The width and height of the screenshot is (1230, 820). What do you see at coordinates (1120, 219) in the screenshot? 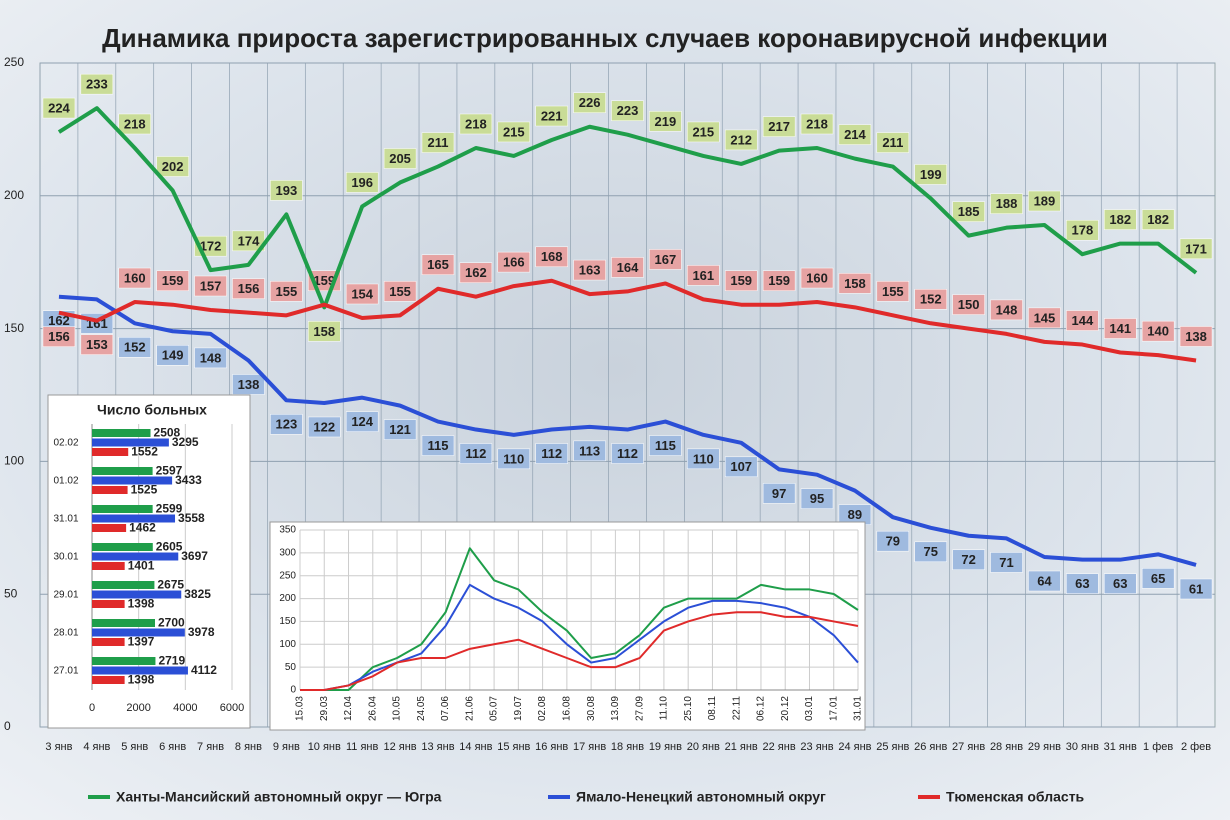
I see `data-label: 182` at bounding box center [1120, 219].